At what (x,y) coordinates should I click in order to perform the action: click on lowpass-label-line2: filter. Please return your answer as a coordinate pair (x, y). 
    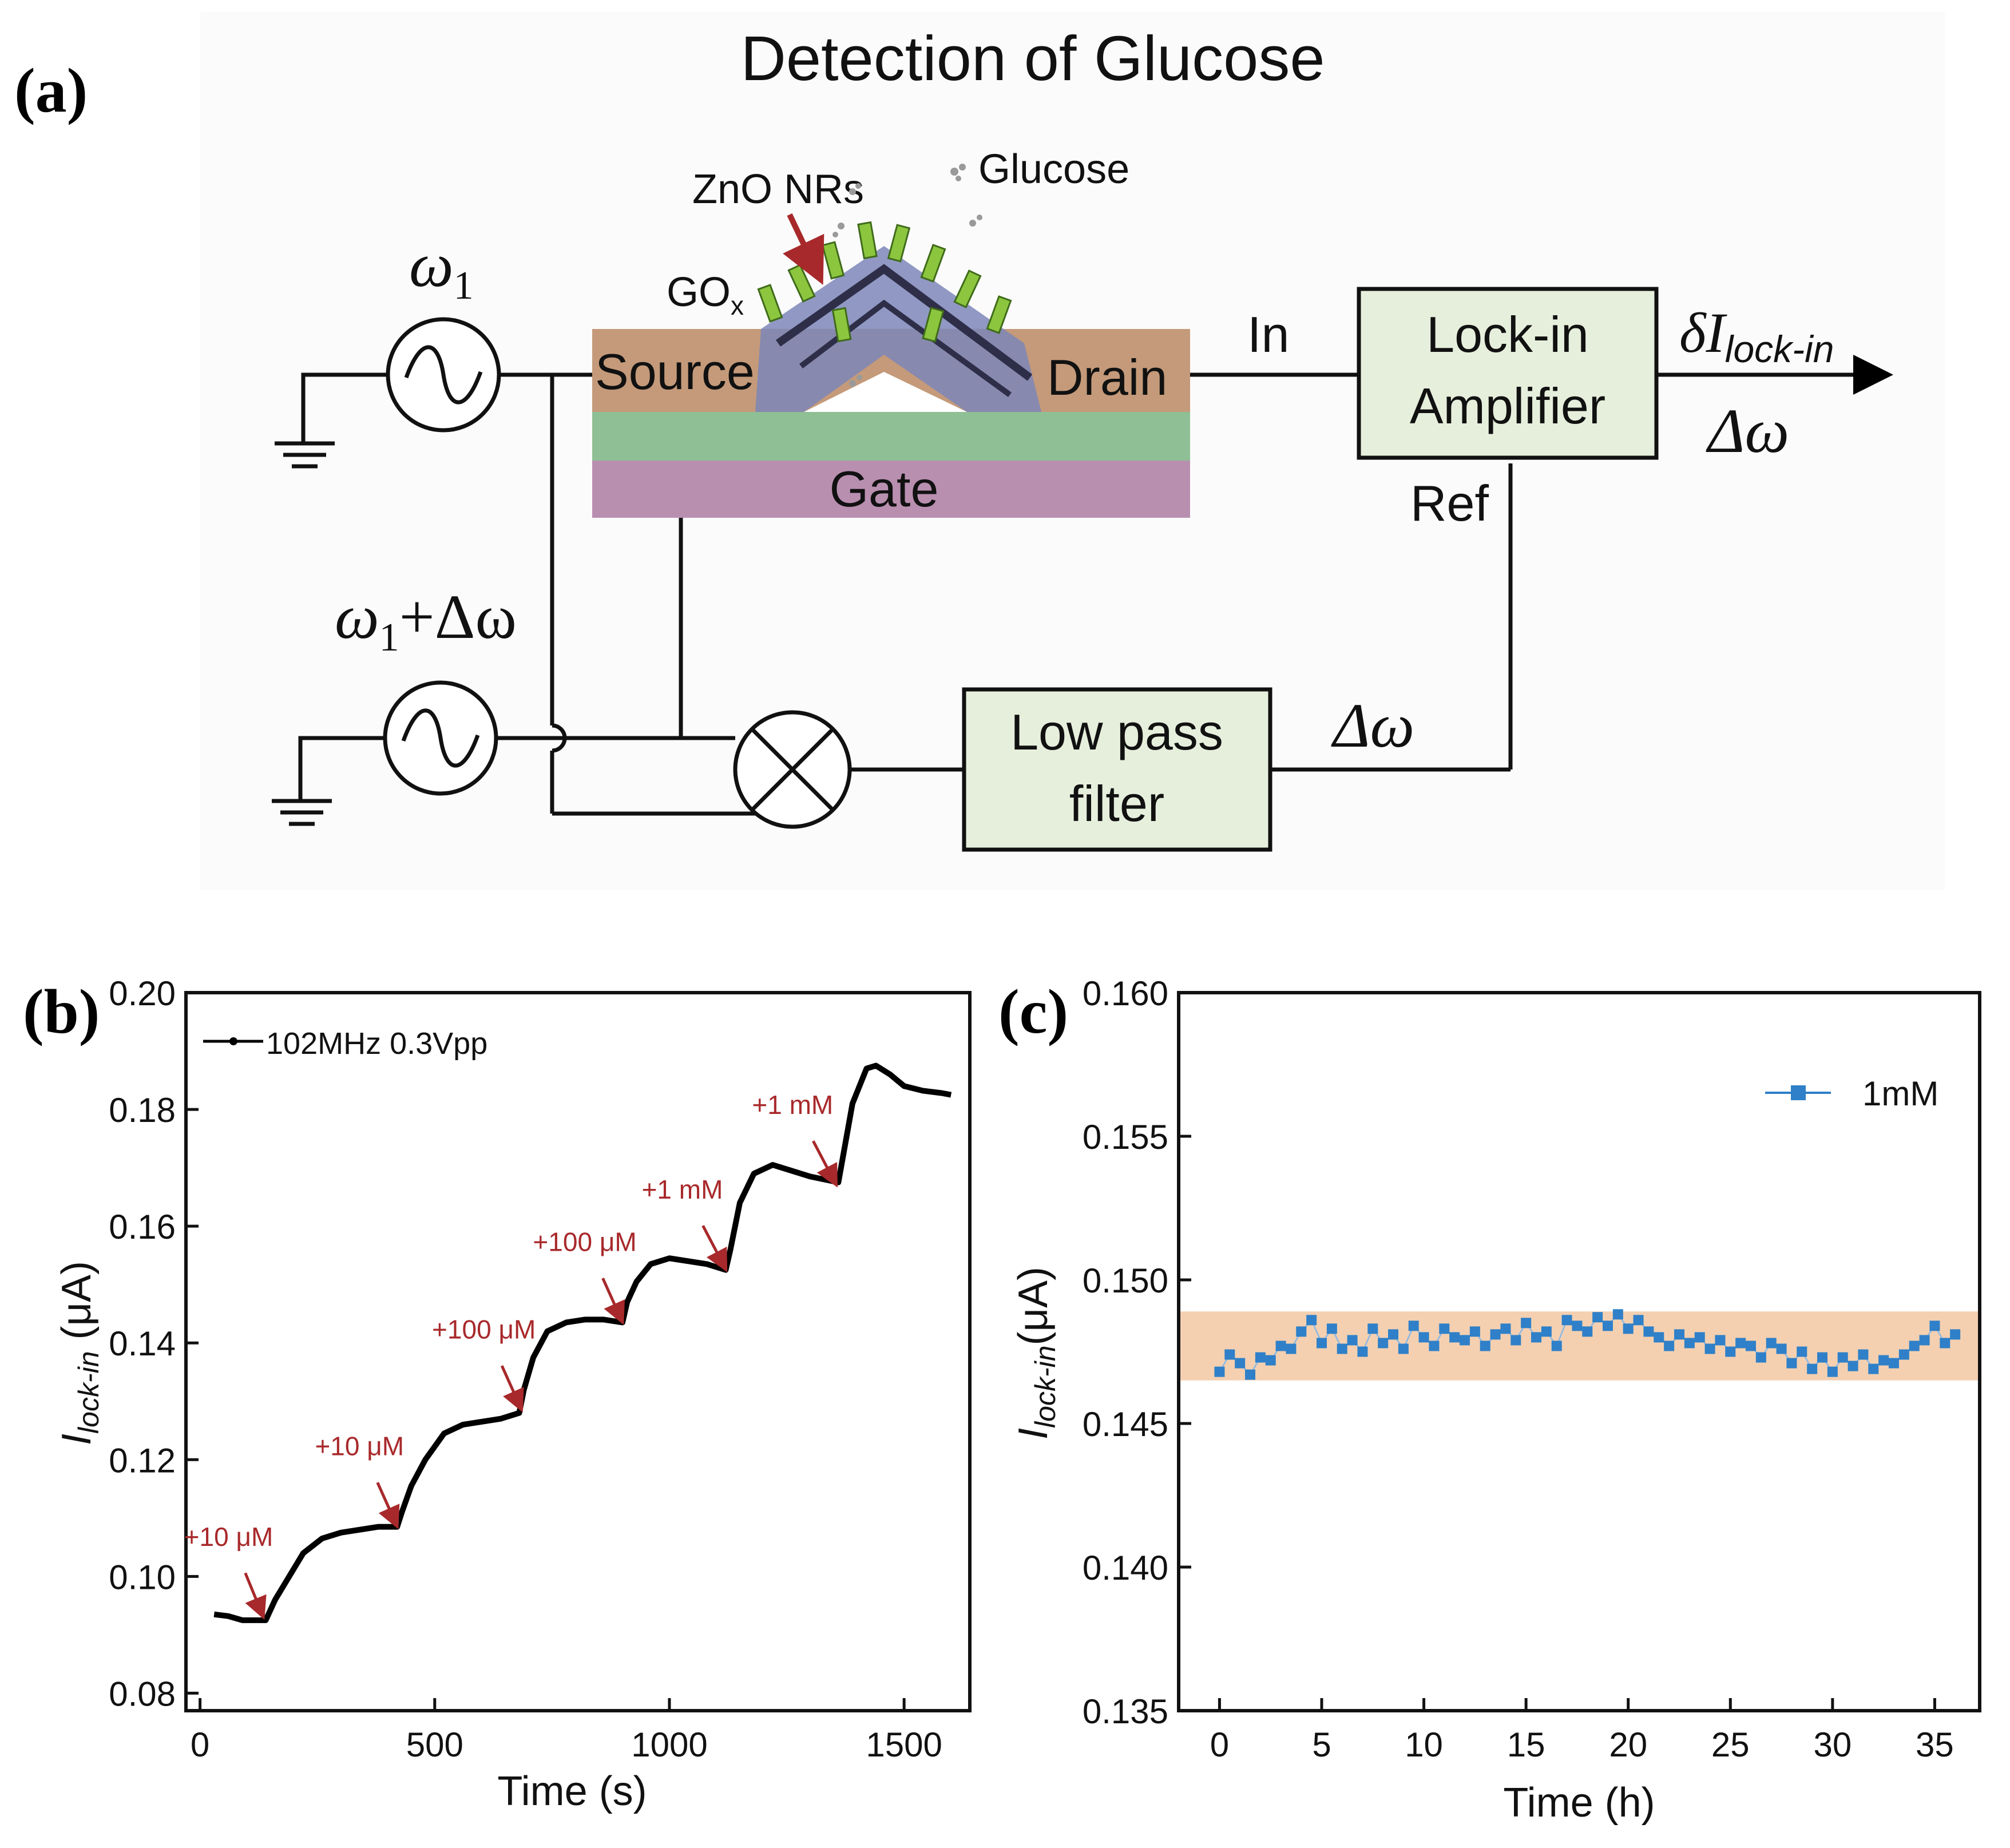
    Looking at the image, I should click on (1116, 803).